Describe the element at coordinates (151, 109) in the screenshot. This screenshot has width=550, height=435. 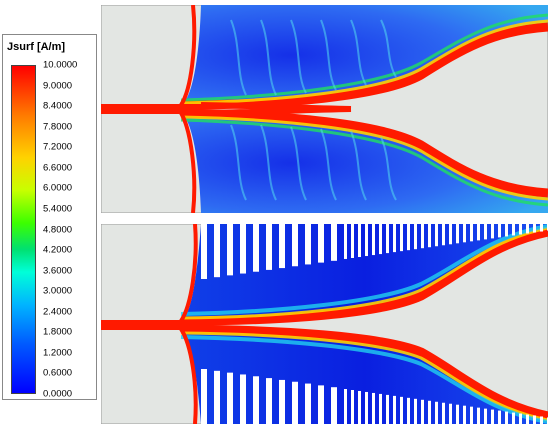
I see `top-feed-line` at that location.